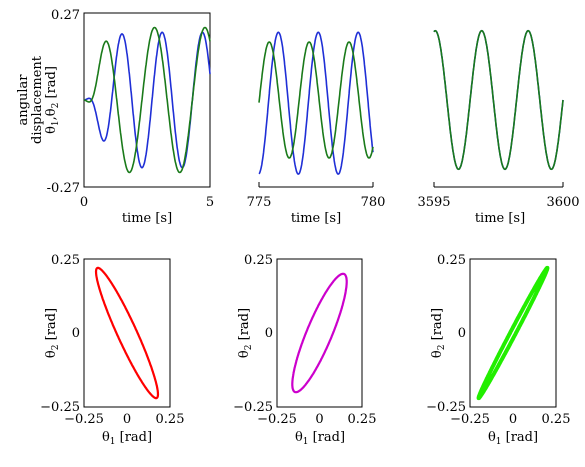 This screenshot has height=467, width=585. I want to click on y-axis-label: angular displacement θ1,θ2 [rad], so click(38, 99).